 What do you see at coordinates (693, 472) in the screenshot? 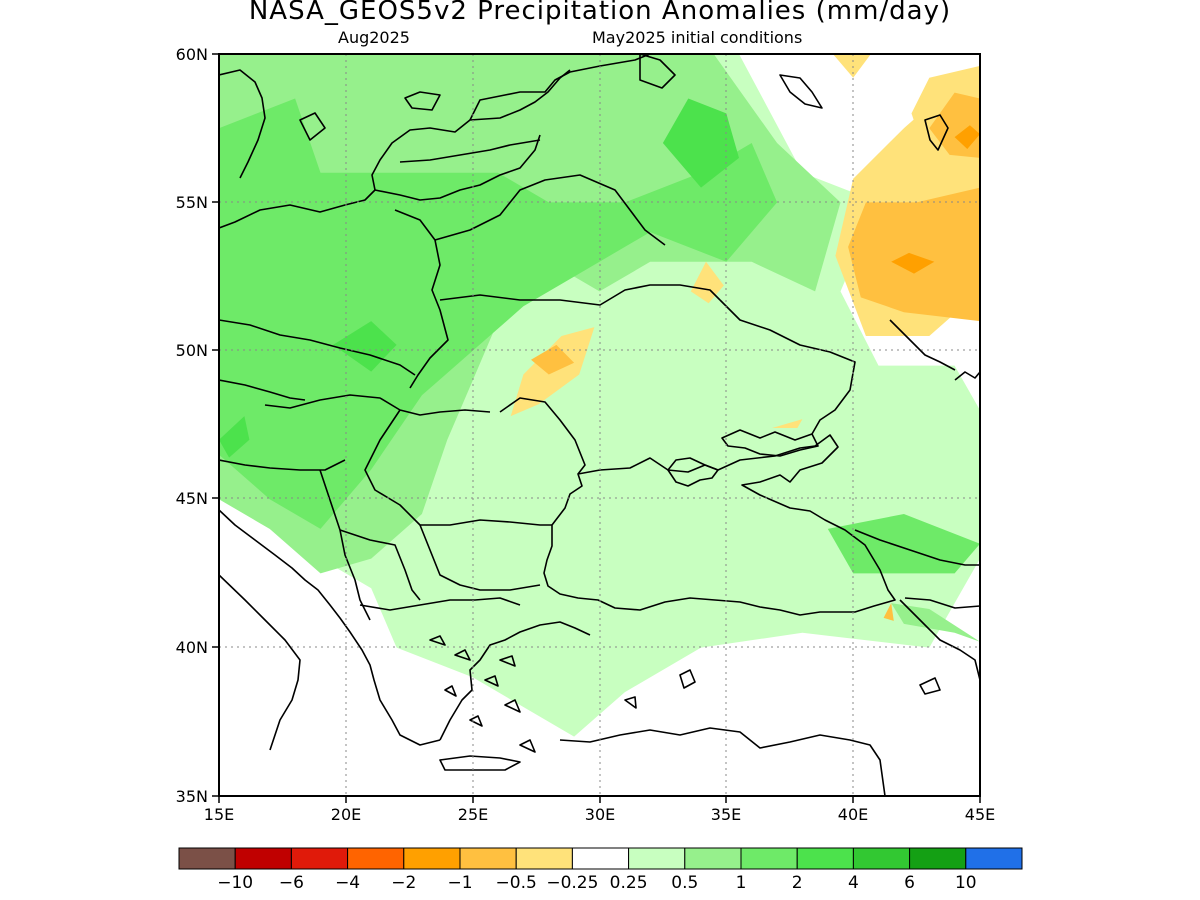
I see `crimea-coastline` at bounding box center [693, 472].